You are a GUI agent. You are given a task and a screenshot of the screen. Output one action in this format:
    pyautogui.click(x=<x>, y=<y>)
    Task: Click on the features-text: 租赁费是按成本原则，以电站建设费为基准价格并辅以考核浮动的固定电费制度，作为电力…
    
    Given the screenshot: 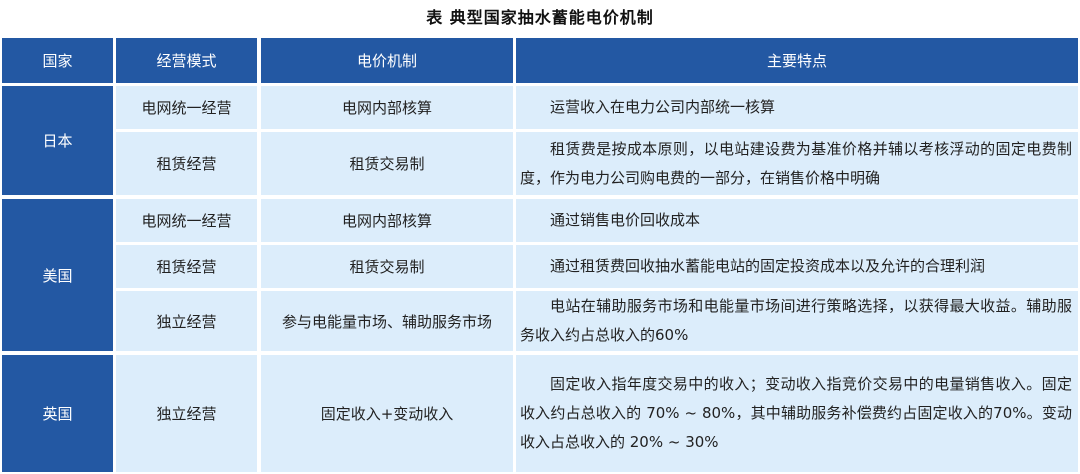 What is the action you would take?
    pyautogui.click(x=796, y=163)
    